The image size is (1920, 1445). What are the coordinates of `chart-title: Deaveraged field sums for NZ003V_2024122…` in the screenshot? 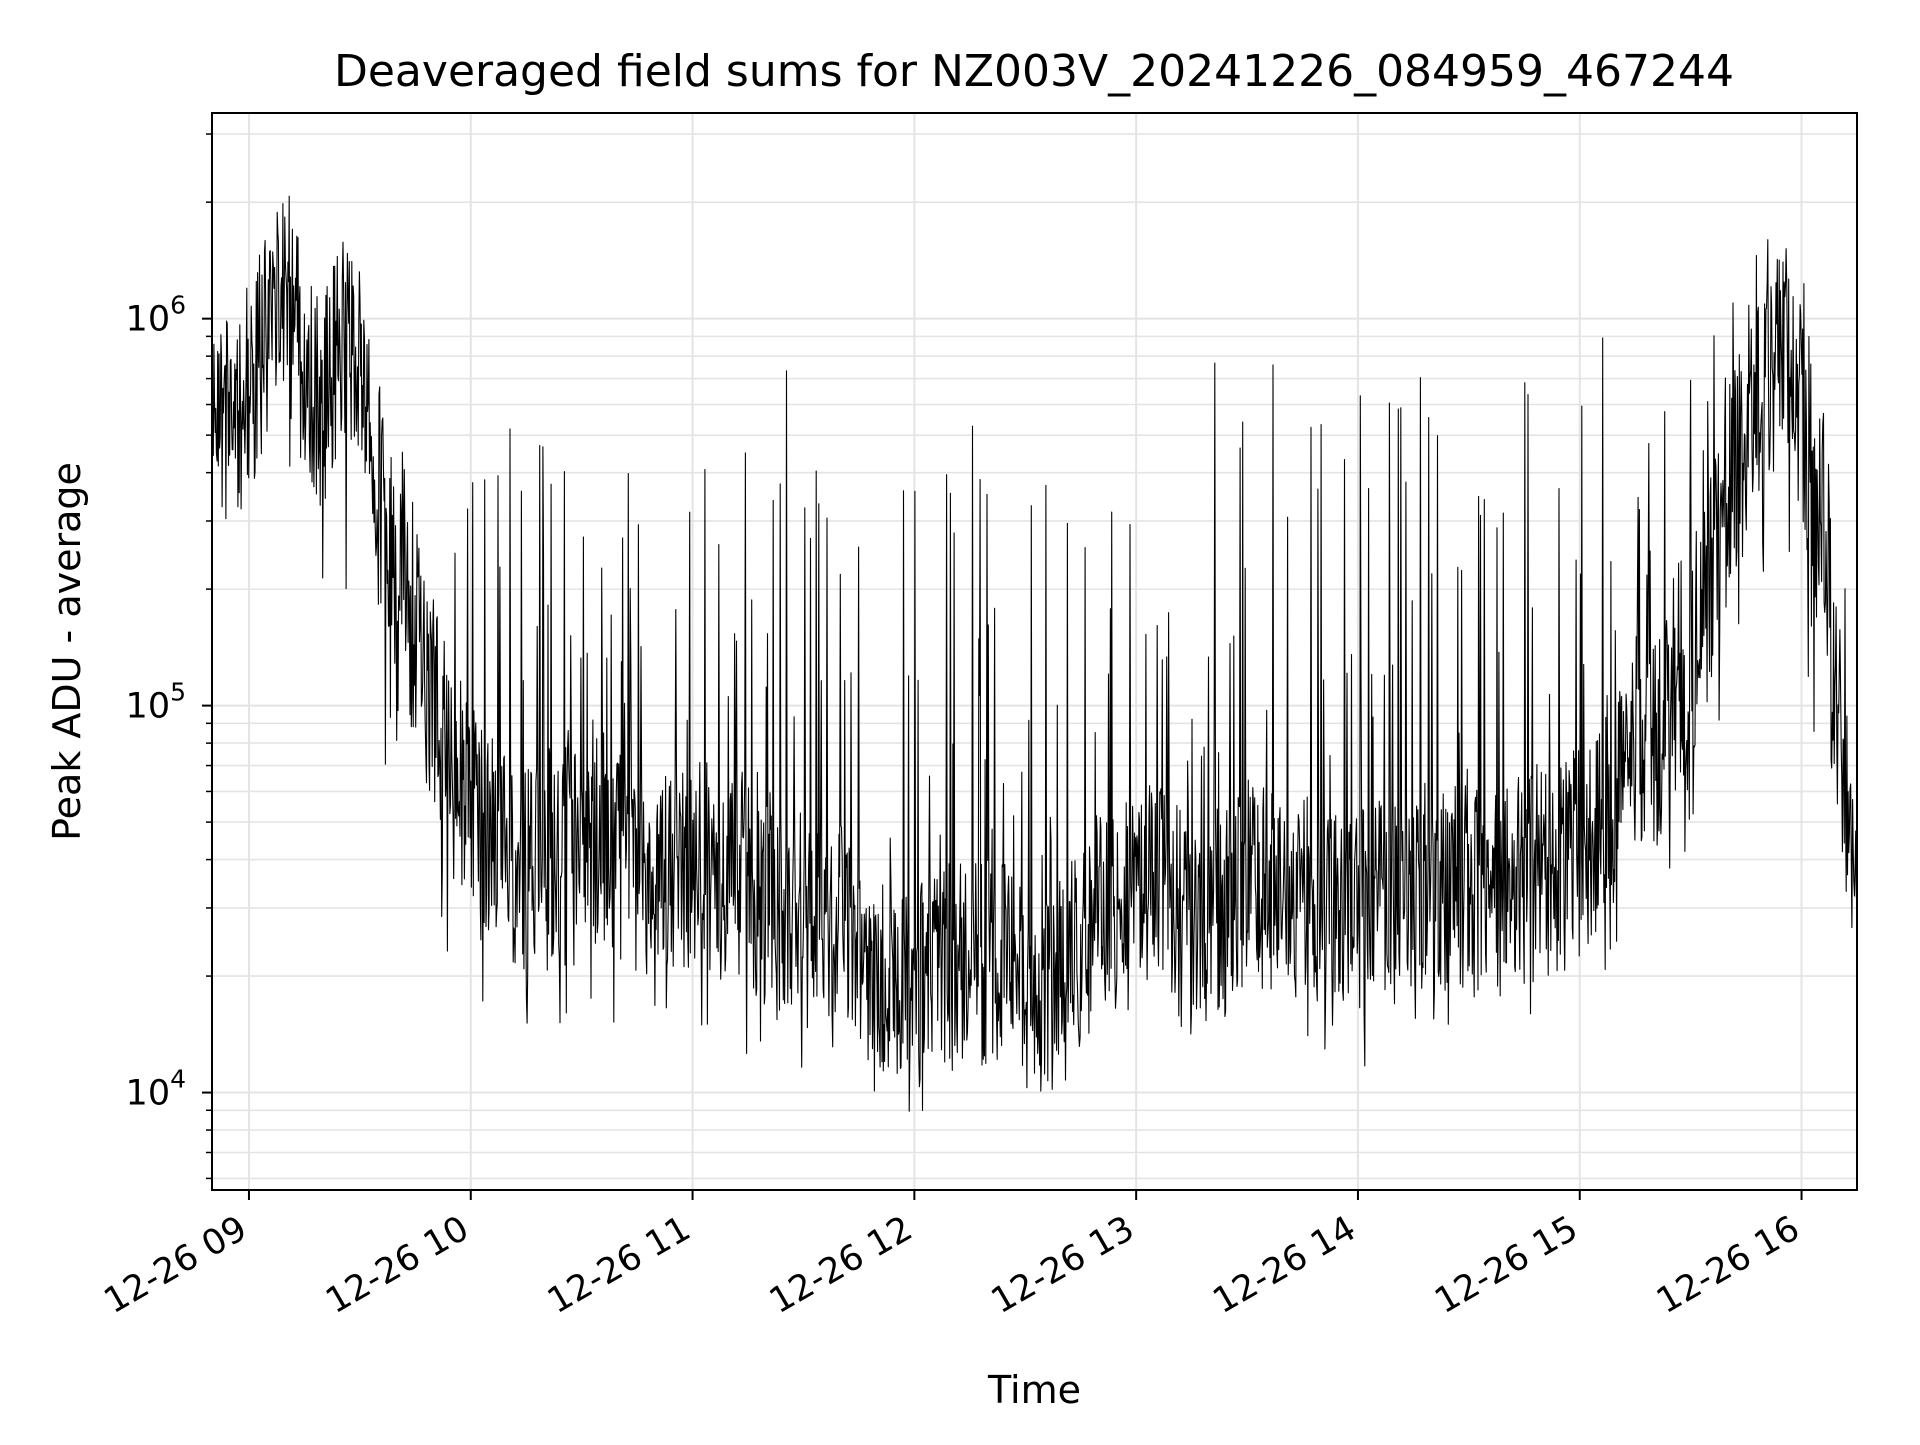 It's located at (1034, 71).